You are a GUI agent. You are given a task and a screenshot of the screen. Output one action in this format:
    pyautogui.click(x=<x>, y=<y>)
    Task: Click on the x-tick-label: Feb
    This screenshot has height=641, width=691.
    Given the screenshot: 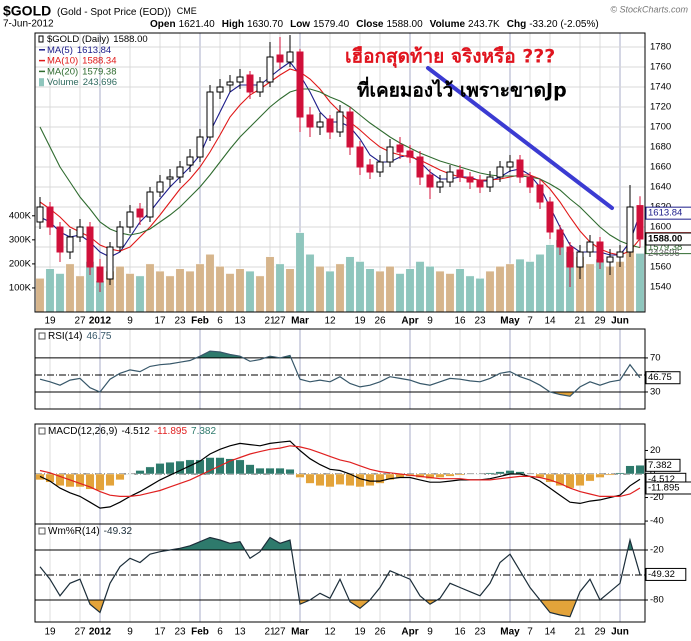 What is the action you would take?
    pyautogui.click(x=200, y=321)
    